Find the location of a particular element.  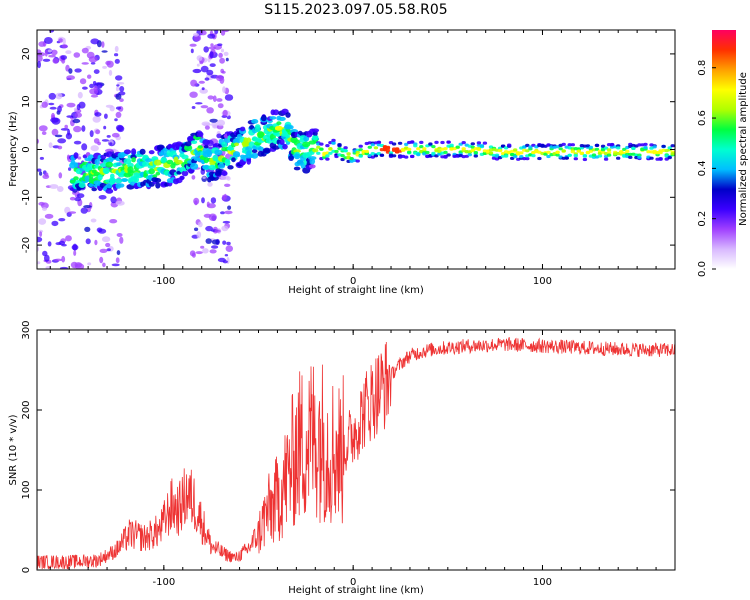

snr-xtick-label: -100 is located at coordinates (163, 582).